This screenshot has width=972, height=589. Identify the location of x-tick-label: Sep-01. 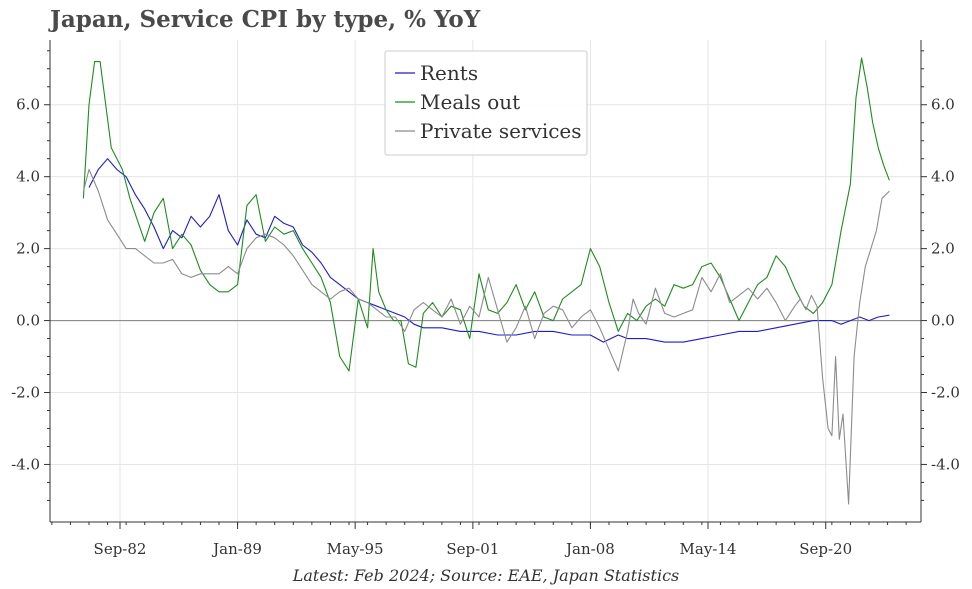
(472, 549).